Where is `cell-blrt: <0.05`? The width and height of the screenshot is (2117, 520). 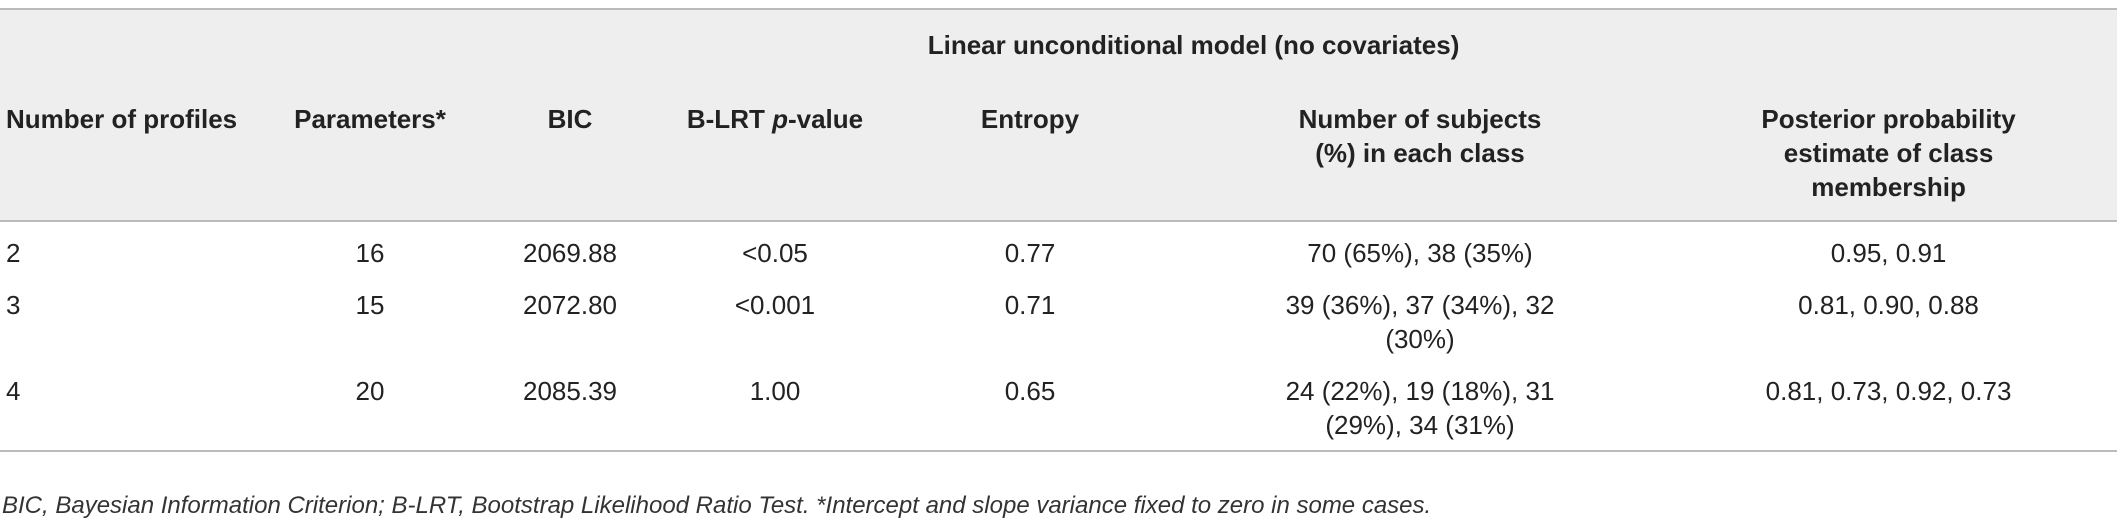
cell-blrt: <0.05 is located at coordinates (775, 253).